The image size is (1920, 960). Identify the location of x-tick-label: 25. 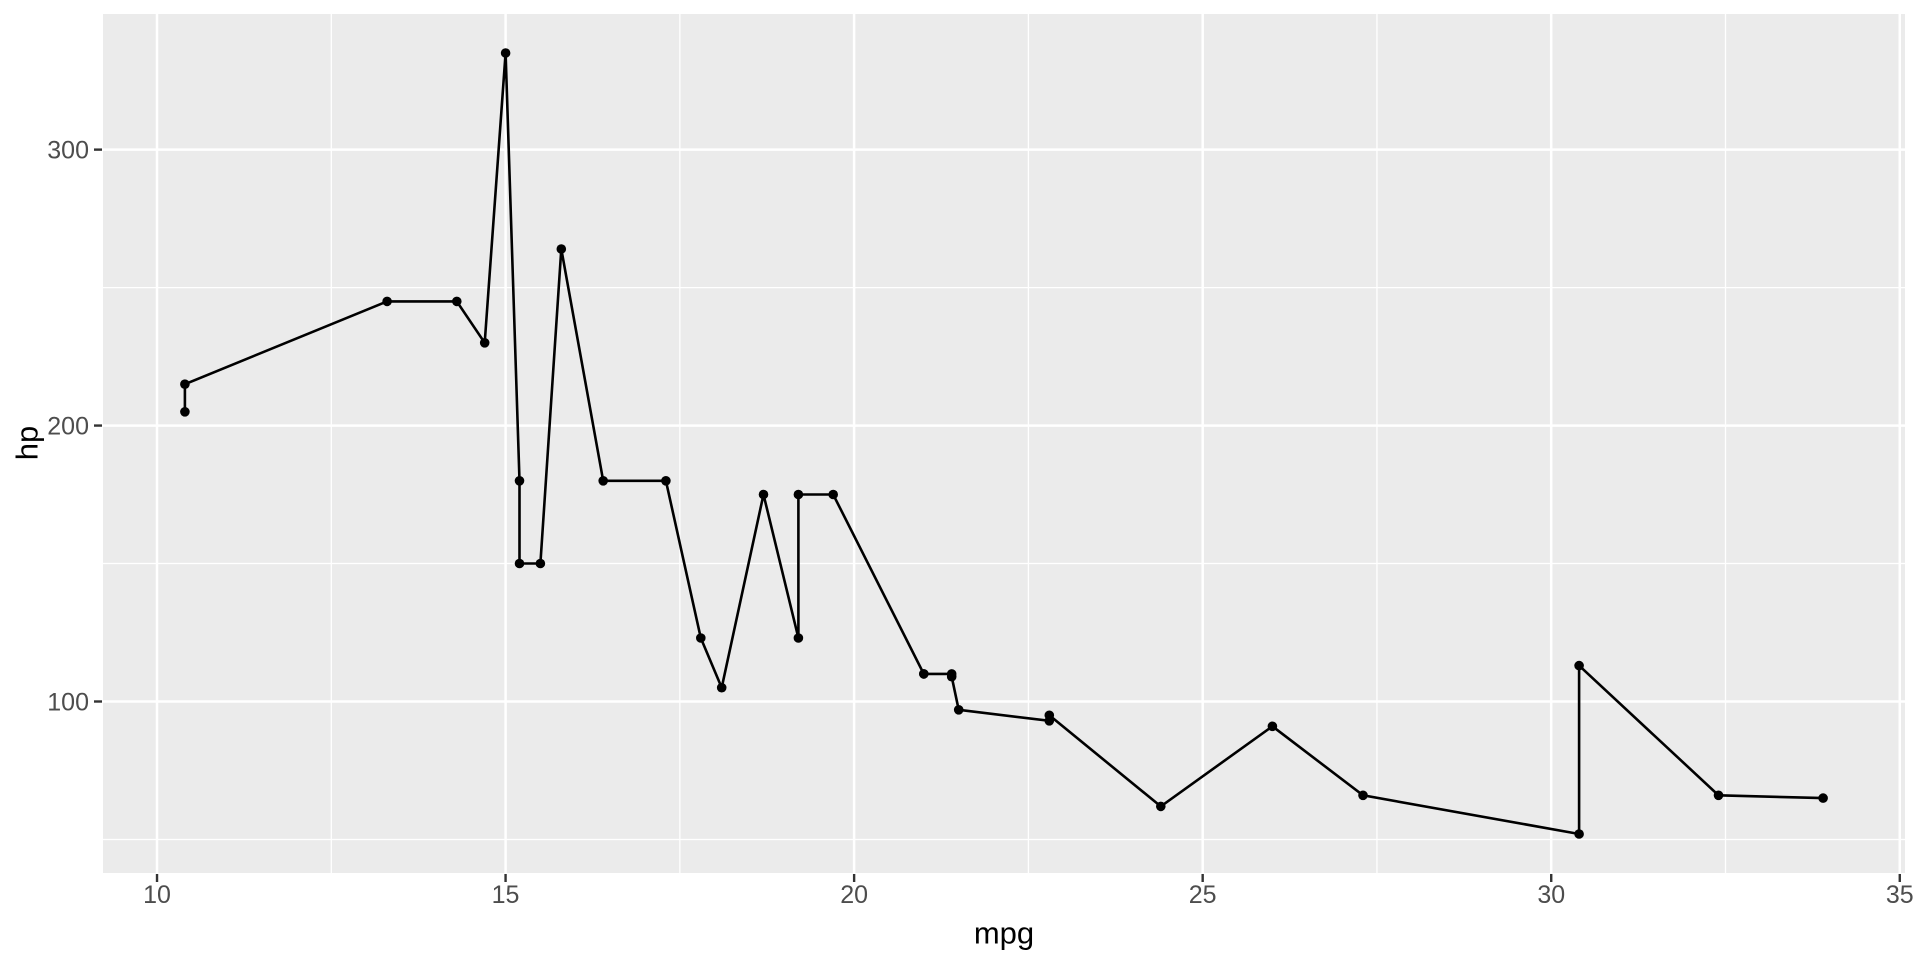
(1203, 895).